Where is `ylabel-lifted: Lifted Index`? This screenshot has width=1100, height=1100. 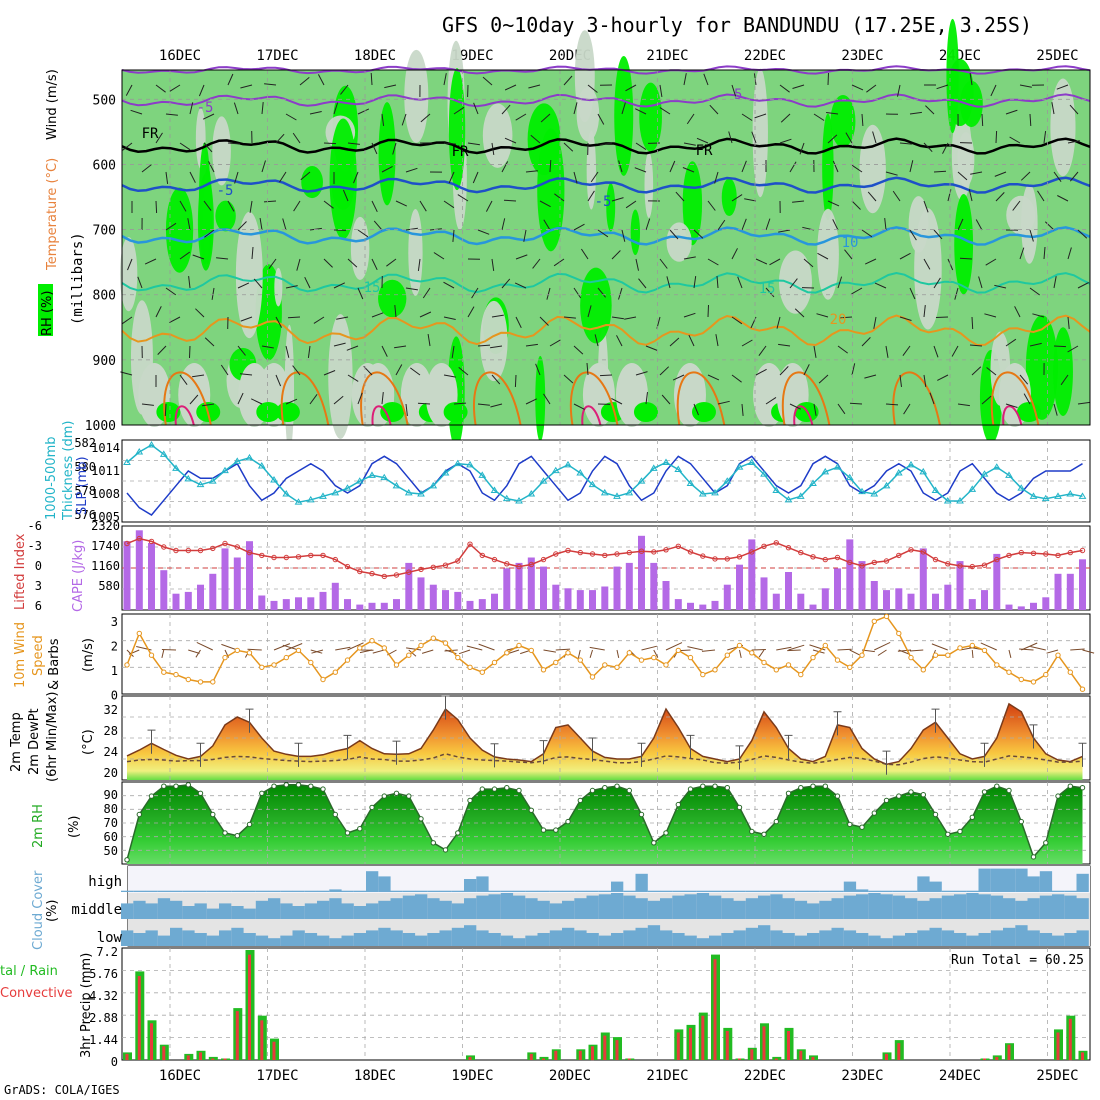 ylabel-lifted: Lifted Index is located at coordinates (20, 571).